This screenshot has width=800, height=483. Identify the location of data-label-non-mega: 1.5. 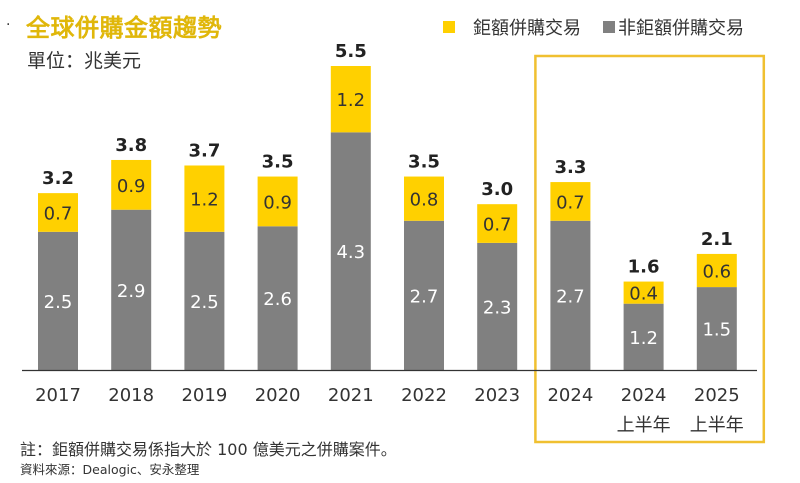
(716, 330).